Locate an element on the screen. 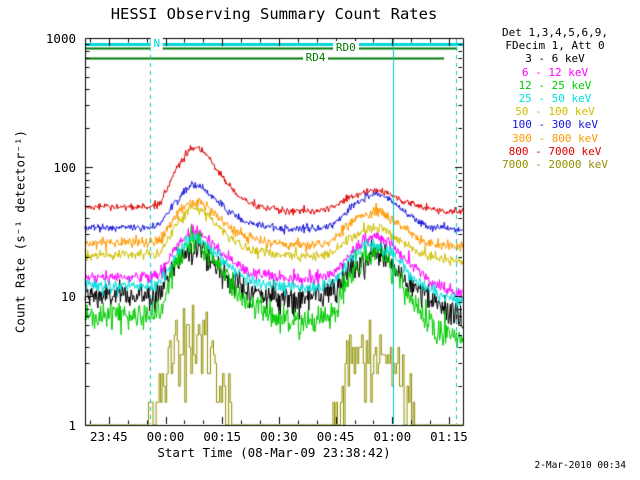 The width and height of the screenshot is (640, 480). x-tick-label: 23:45 is located at coordinates (108, 436).